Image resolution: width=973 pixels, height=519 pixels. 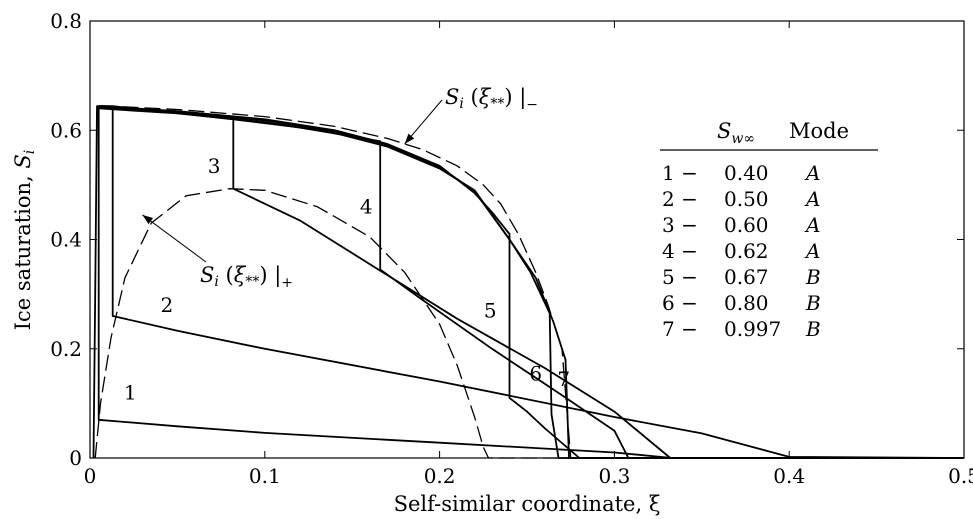 I want to click on legend-row-swinf: 0.62, so click(x=746, y=251).